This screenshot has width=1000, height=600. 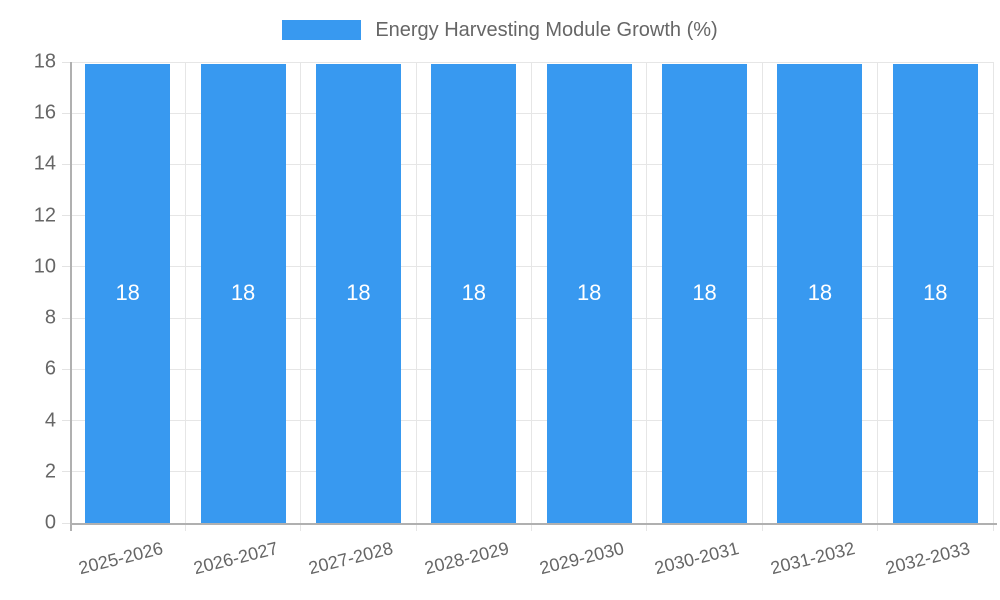 I want to click on legend-label: Energy Harvesting Module Growth (%), so click(x=546, y=30).